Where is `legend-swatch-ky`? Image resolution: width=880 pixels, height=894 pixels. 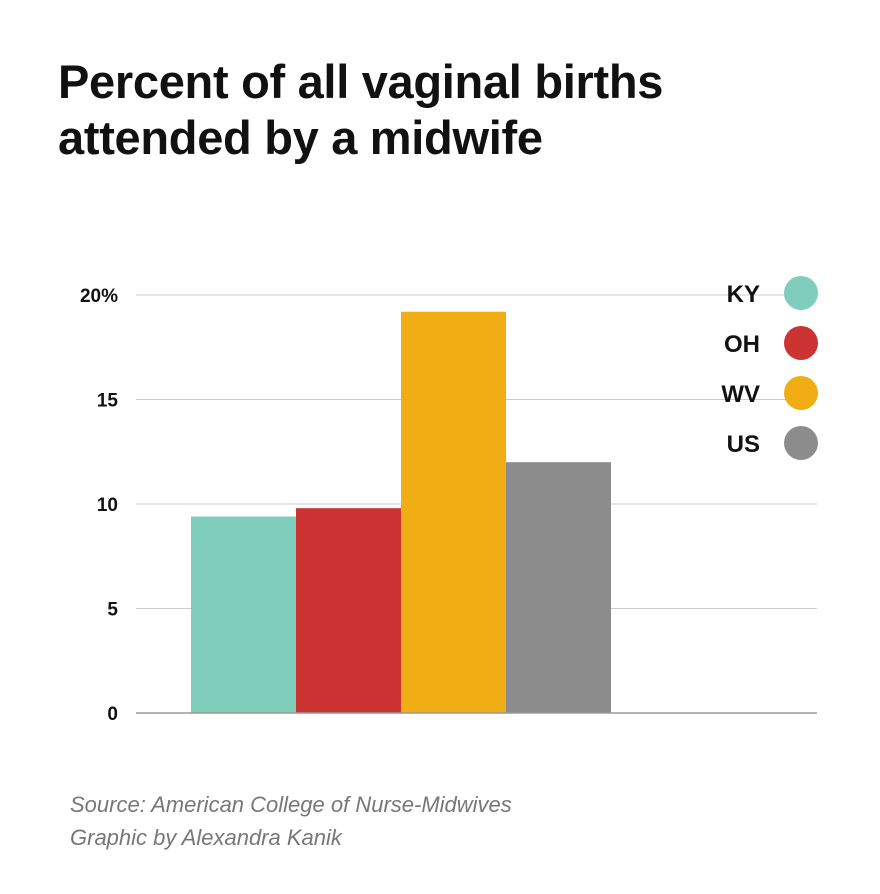
legend-swatch-ky is located at coordinates (801, 293).